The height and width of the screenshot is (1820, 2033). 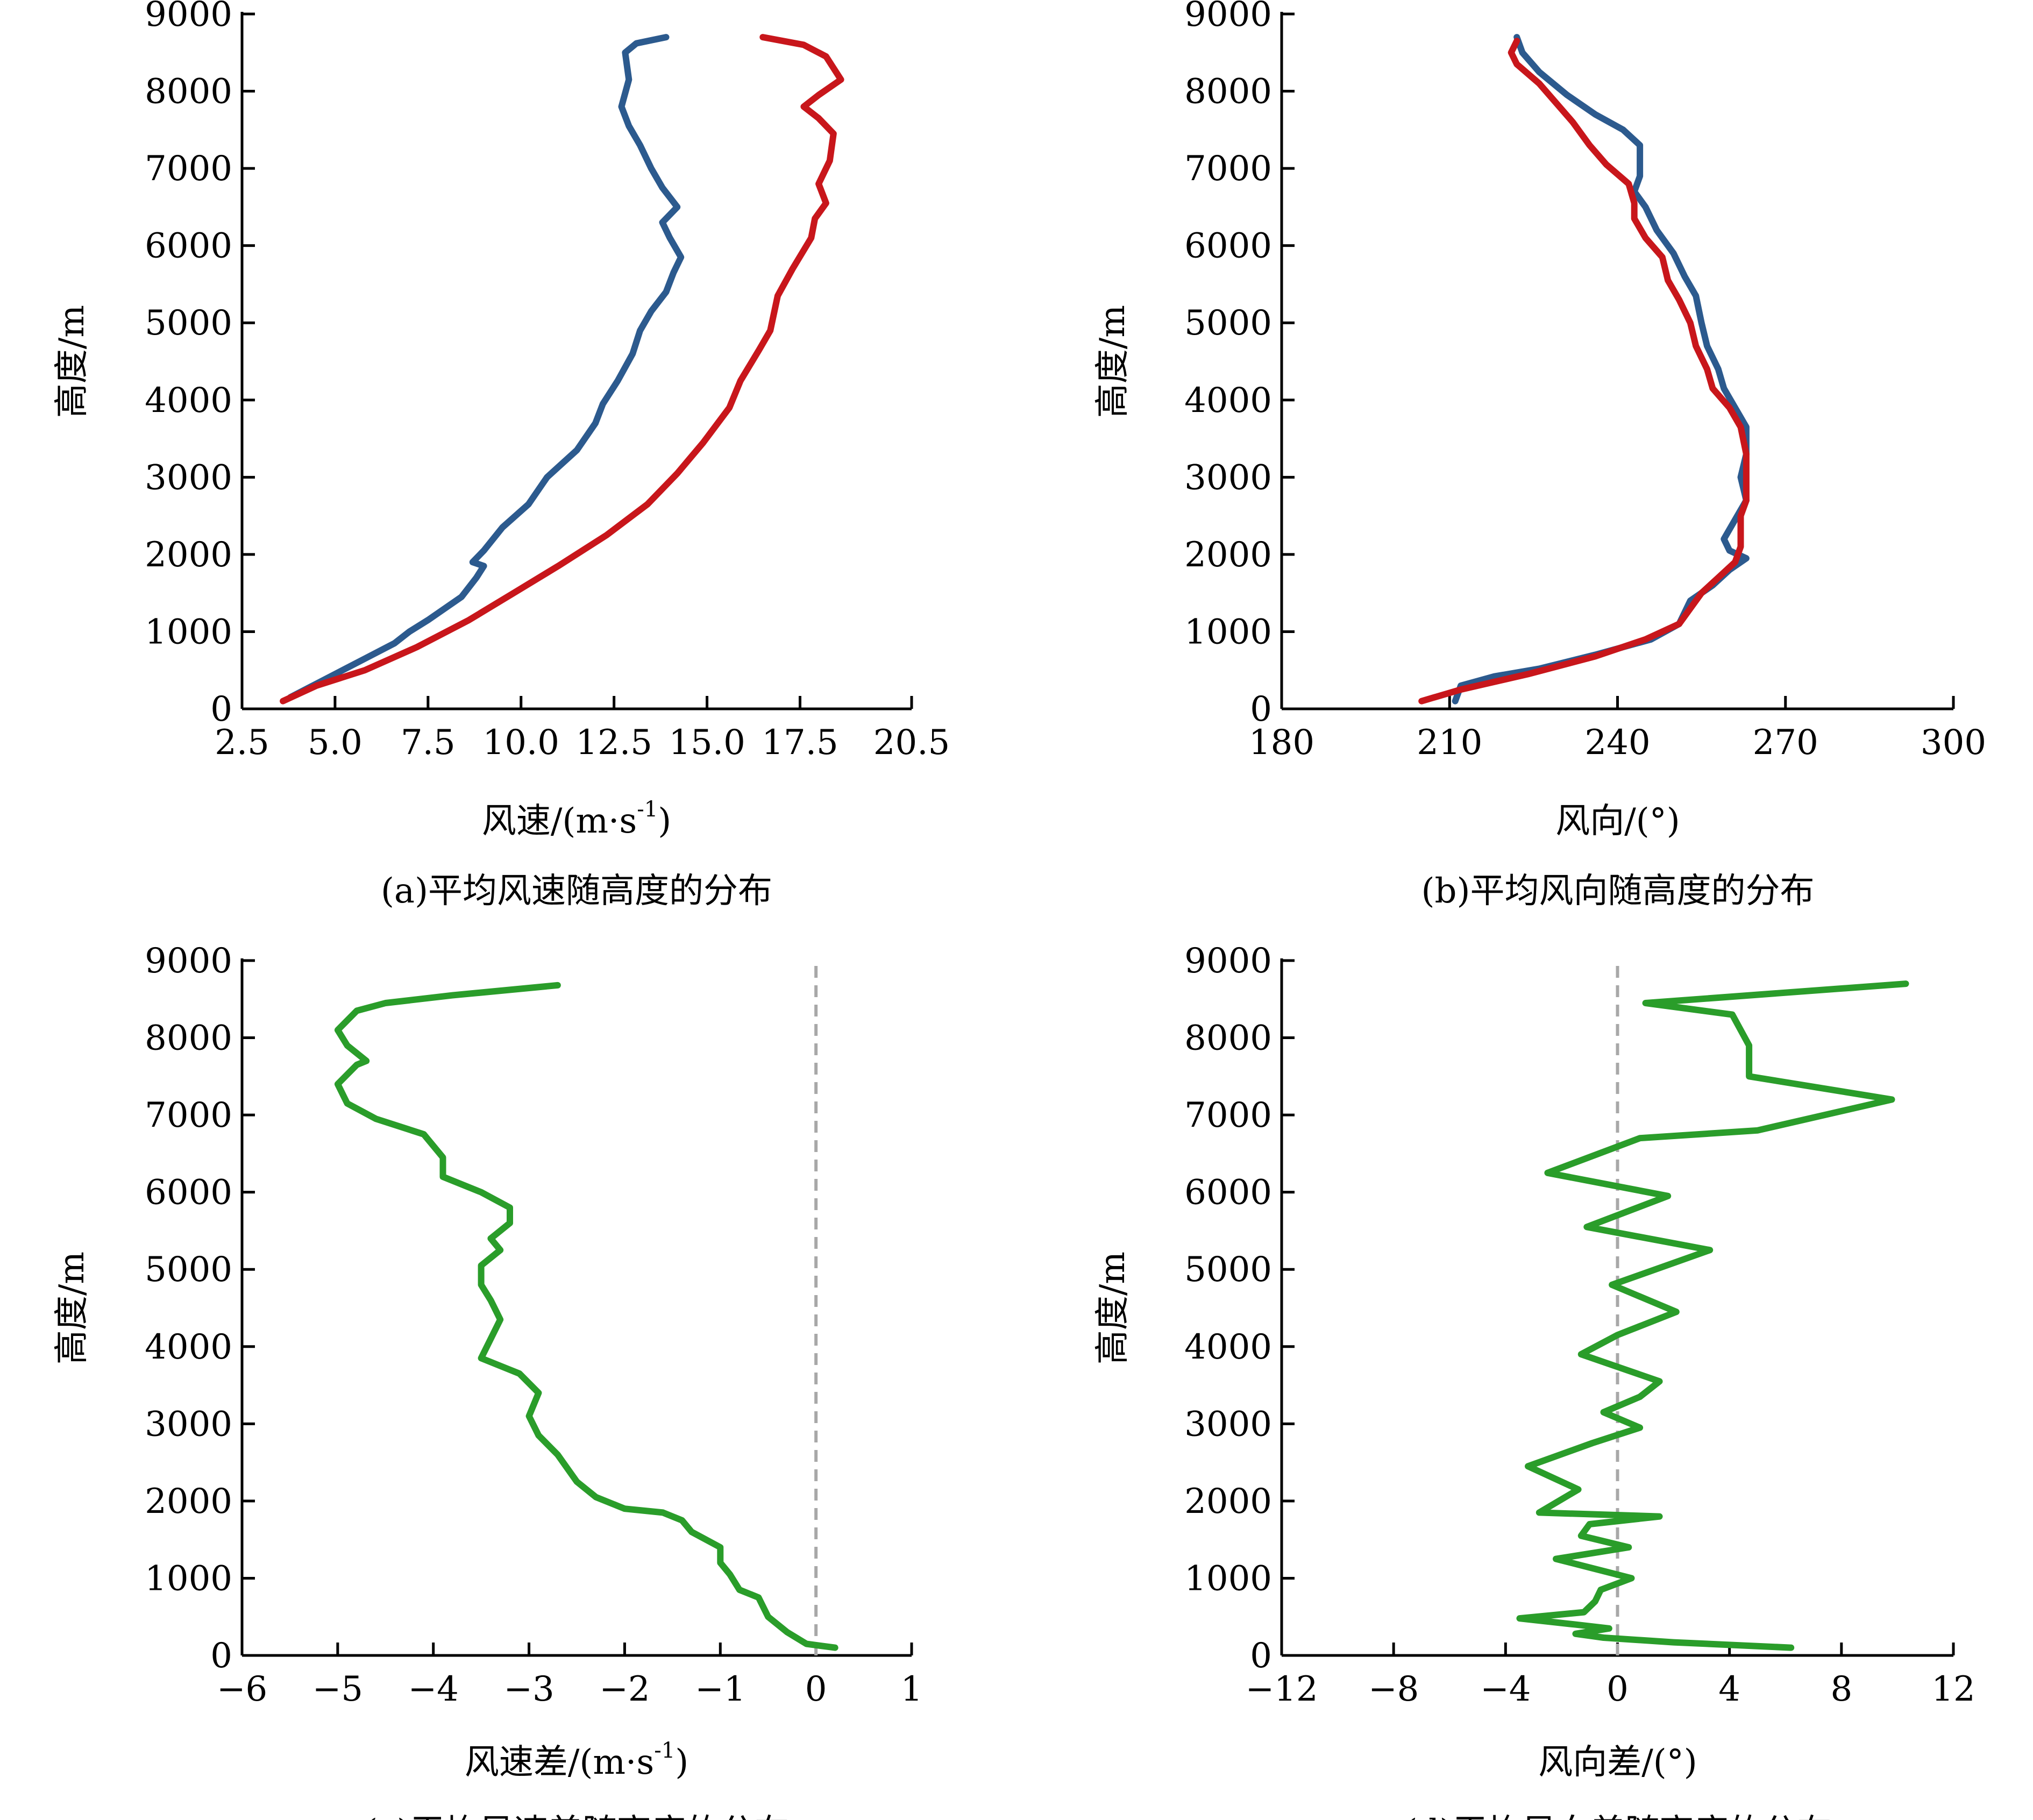 I want to click on x-tick-label: 1, so click(x=912, y=1689).